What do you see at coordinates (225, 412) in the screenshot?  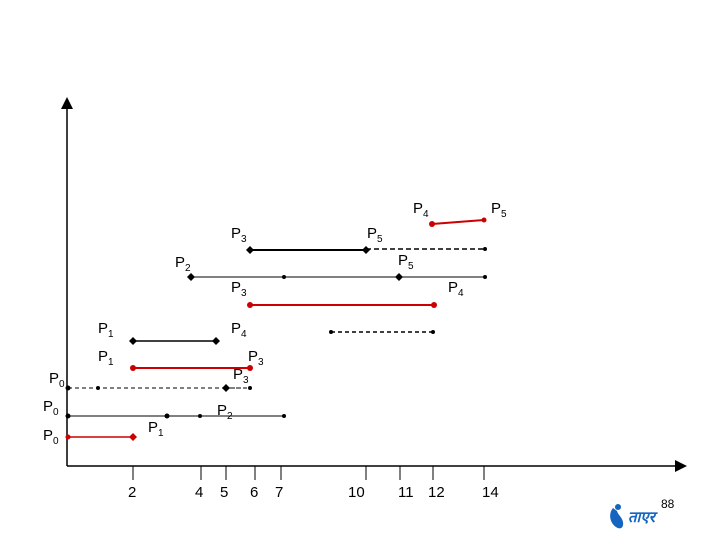 I see `label-p2-b: P2` at bounding box center [225, 412].